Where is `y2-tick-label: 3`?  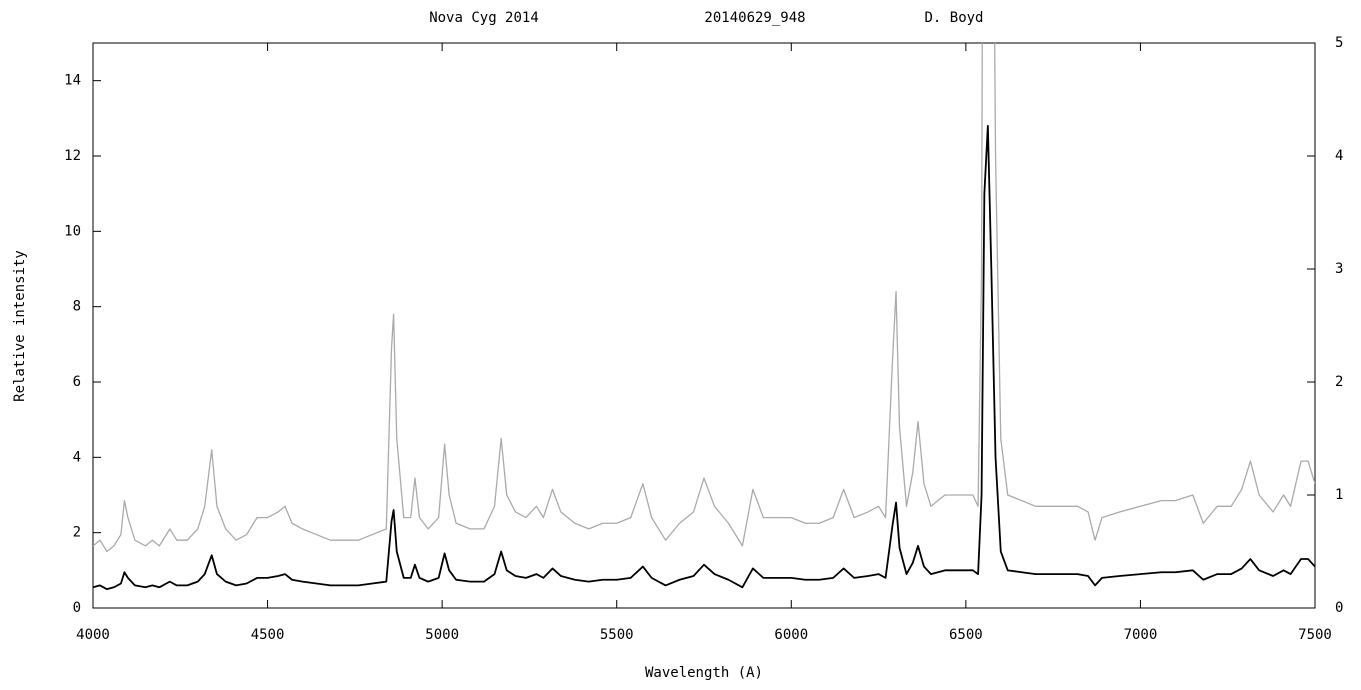 y2-tick-label: 3 is located at coordinates (1339, 269).